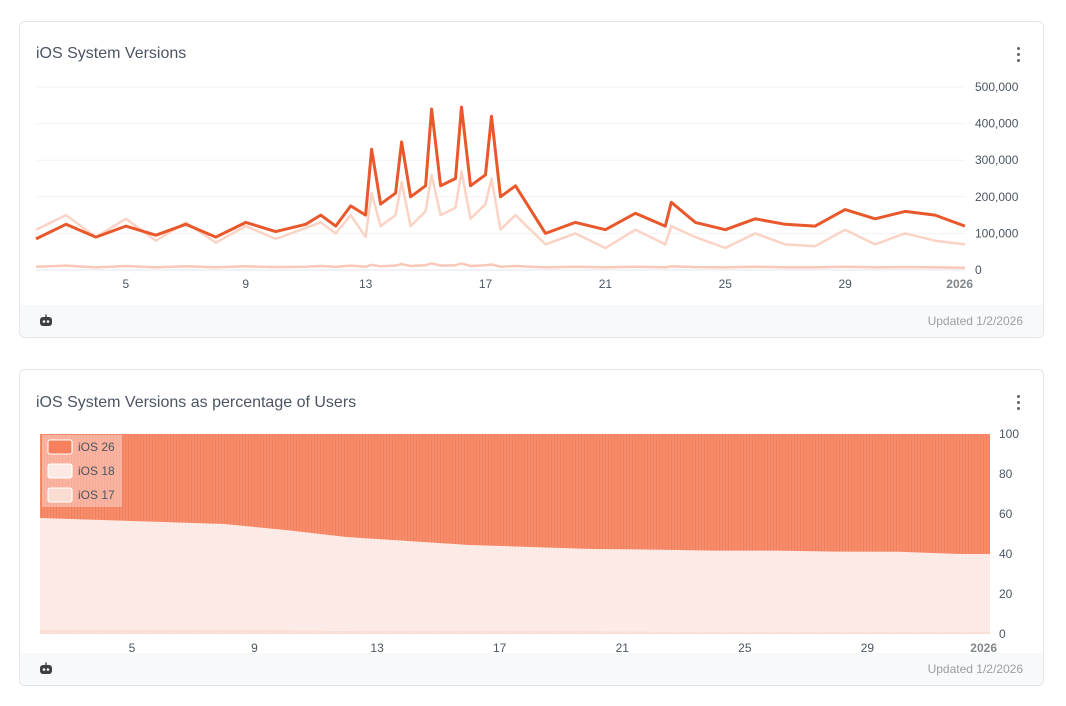  What do you see at coordinates (997, 197) in the screenshot?
I see `y-tick-label: 200,000` at bounding box center [997, 197].